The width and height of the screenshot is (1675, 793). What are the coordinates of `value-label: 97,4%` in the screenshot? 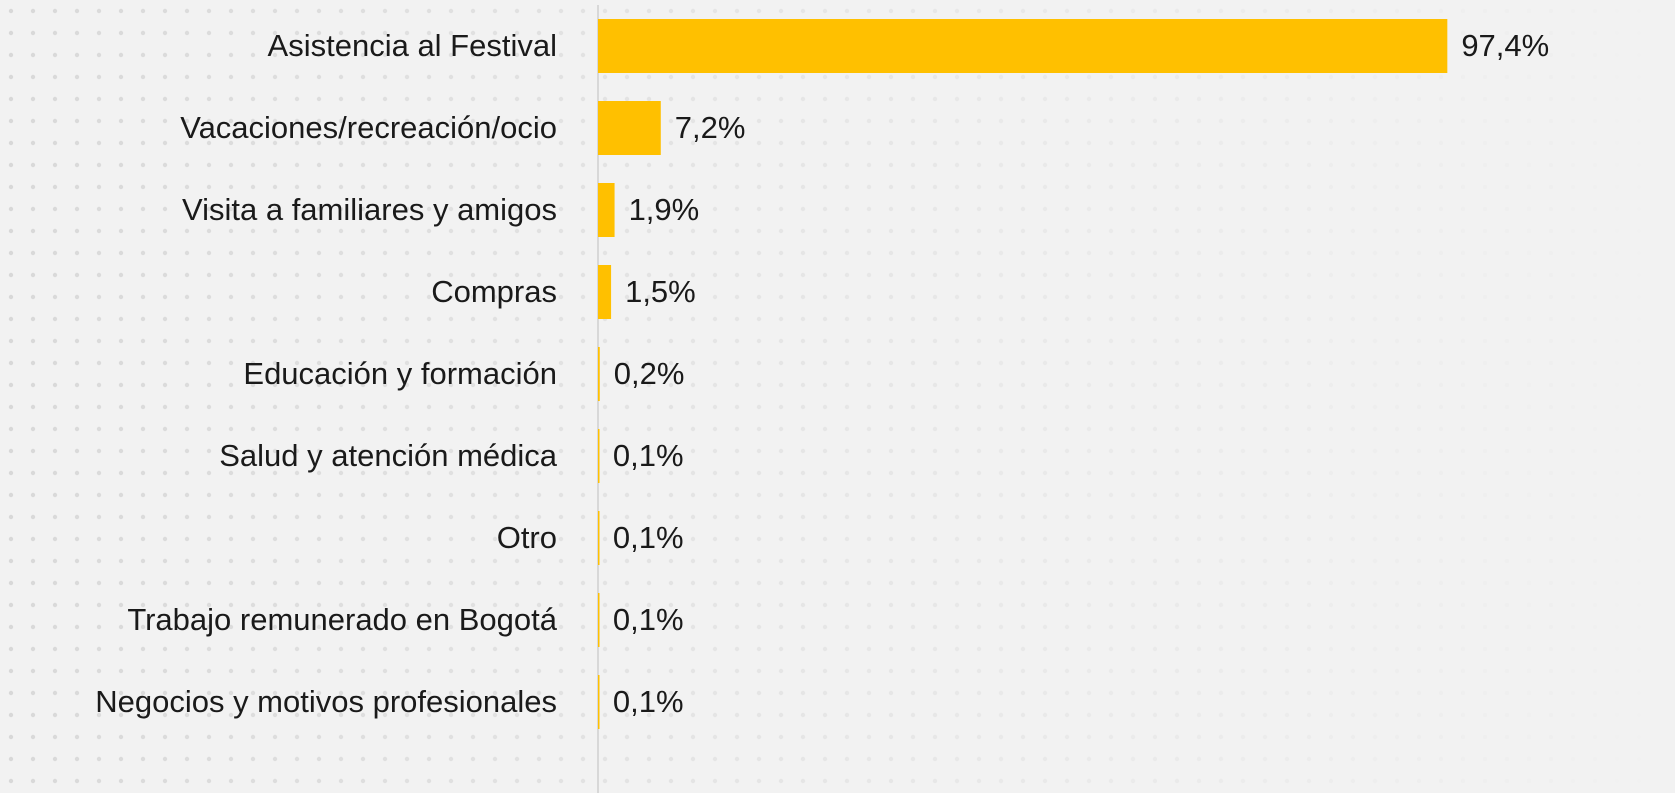 It's located at (1505, 45).